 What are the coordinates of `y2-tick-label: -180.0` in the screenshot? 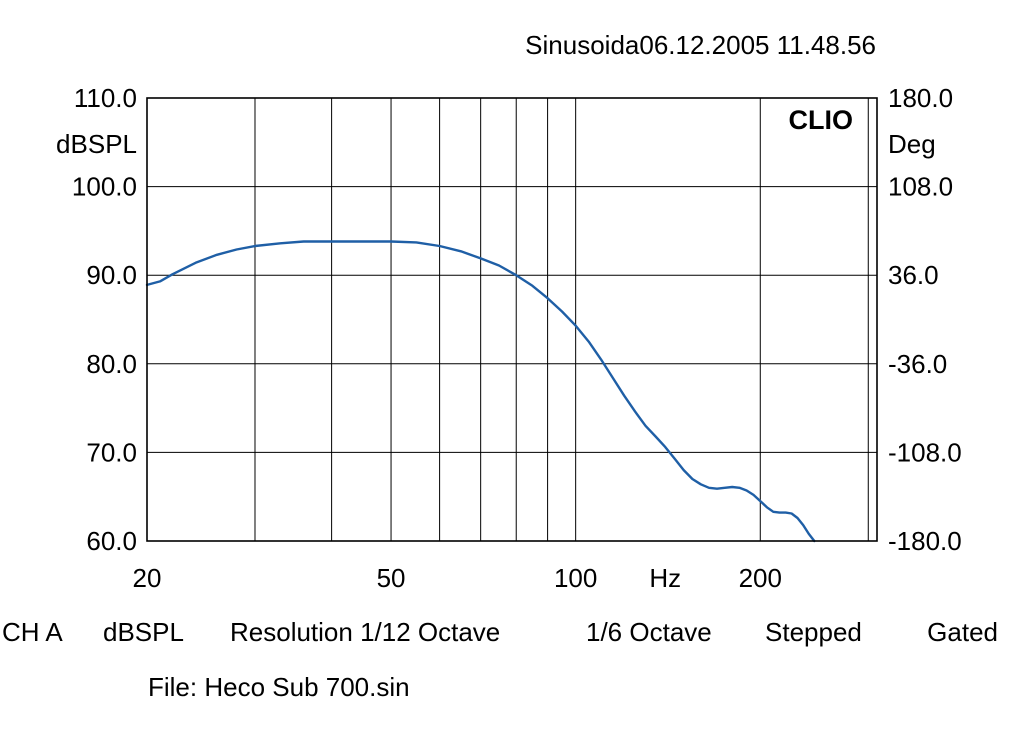 It's located at (925, 541).